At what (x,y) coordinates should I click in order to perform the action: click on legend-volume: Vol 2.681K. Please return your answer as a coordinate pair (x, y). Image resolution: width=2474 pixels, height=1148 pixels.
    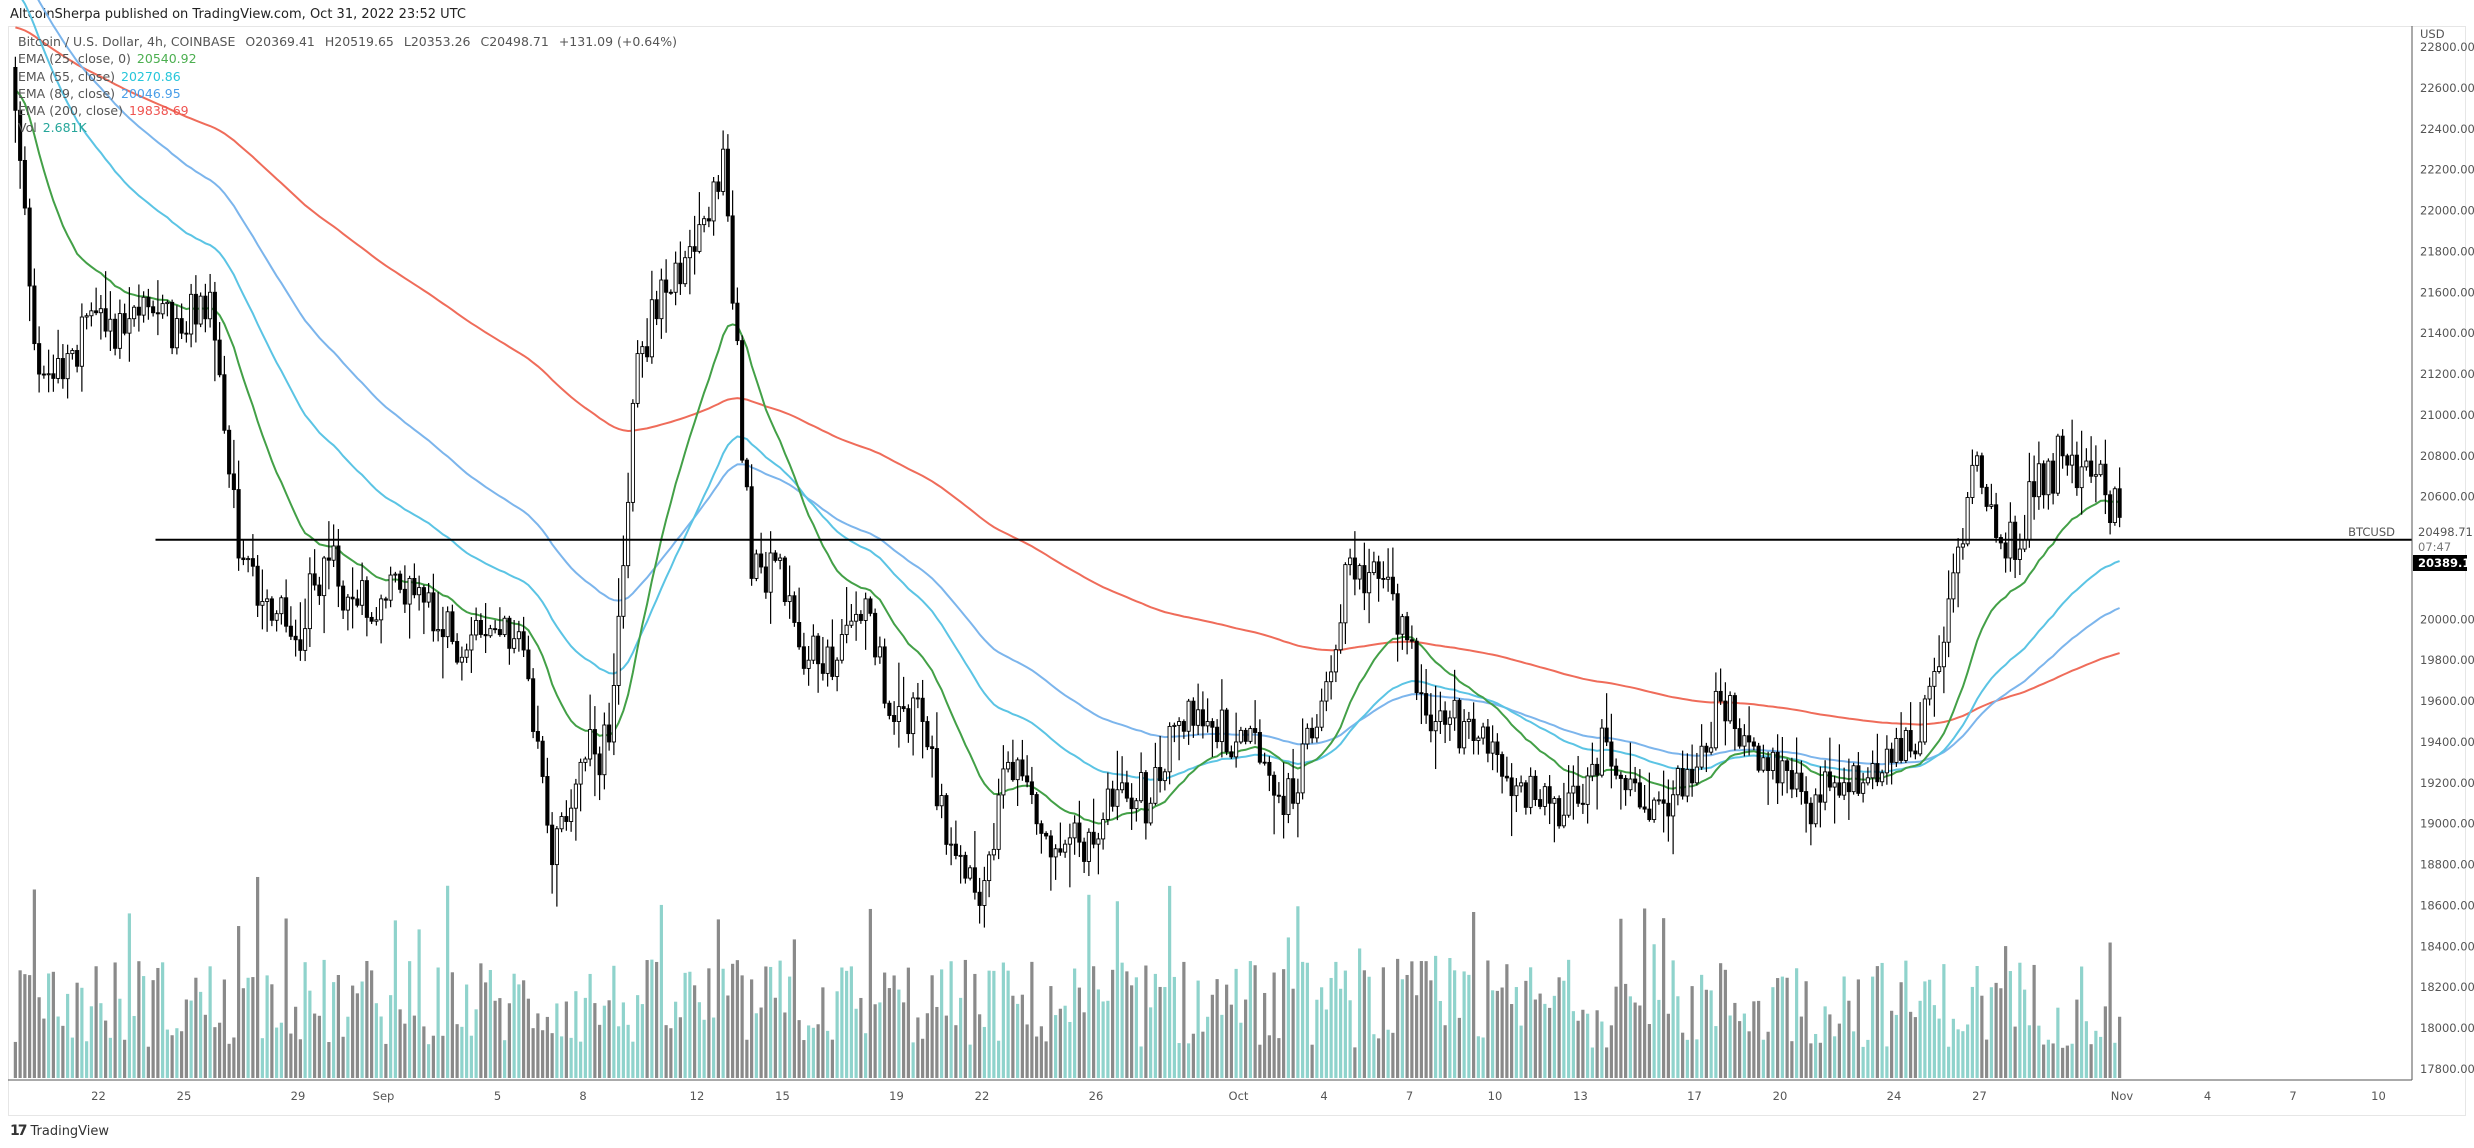
    Looking at the image, I should click on (347, 127).